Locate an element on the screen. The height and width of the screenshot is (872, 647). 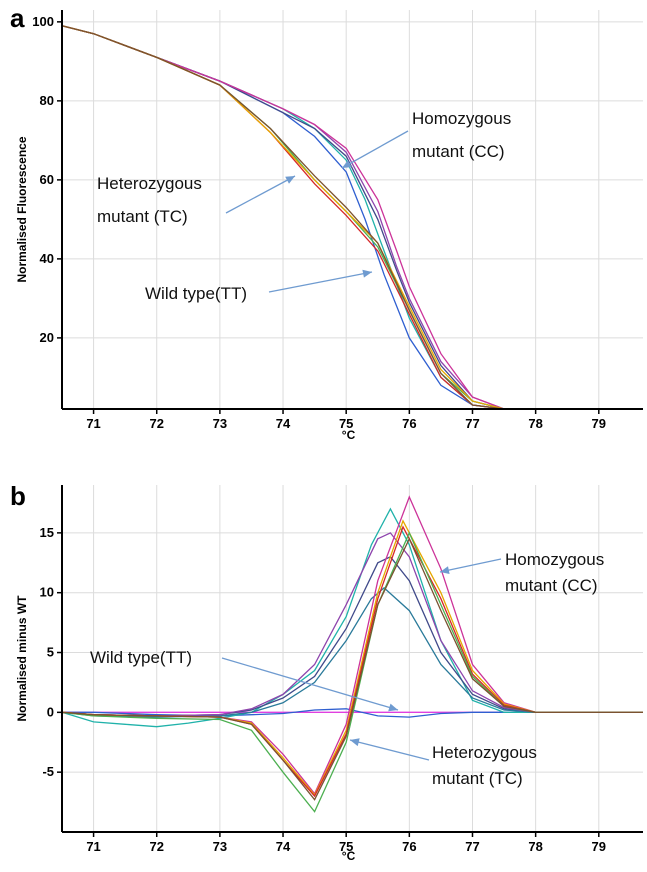
y-tick-label: -5 is located at coordinates (48, 771).